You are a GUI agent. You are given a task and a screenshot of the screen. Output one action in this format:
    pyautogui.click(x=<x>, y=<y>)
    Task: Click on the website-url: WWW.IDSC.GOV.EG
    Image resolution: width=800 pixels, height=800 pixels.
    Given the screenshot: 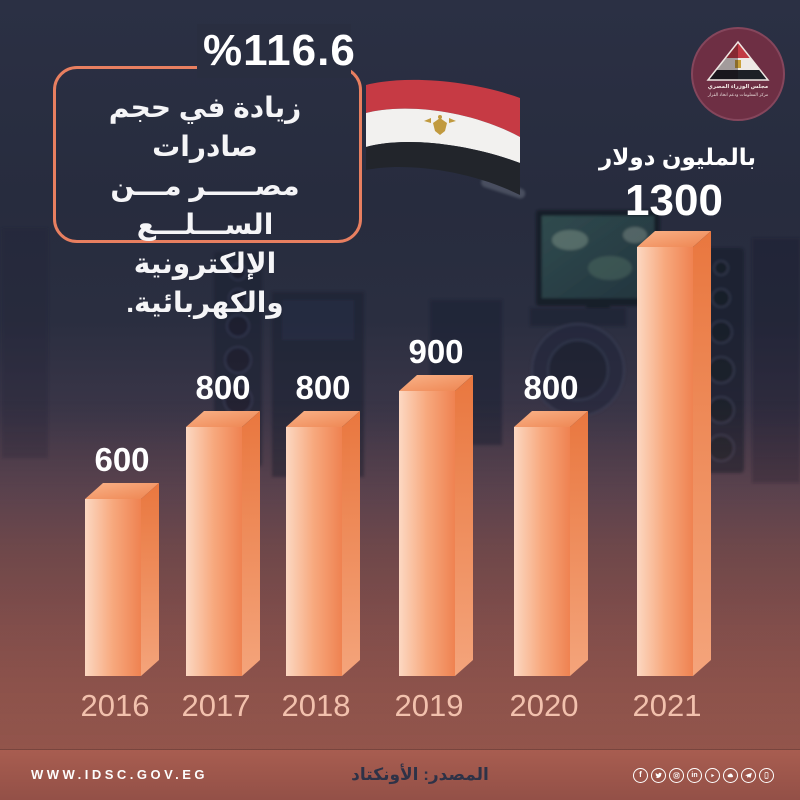 What is the action you would take?
    pyautogui.click(x=119, y=774)
    